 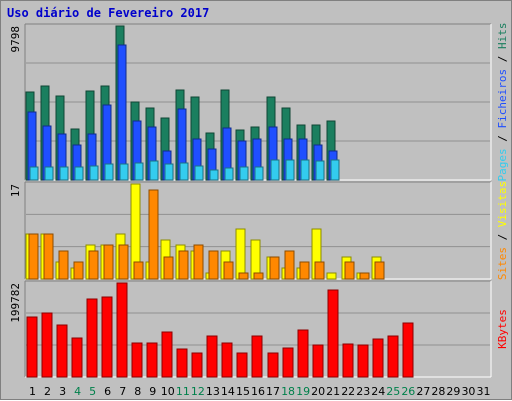 What do you see at coordinates (47, 391) in the screenshot?
I see `x-tick-day-2: 2` at bounding box center [47, 391].